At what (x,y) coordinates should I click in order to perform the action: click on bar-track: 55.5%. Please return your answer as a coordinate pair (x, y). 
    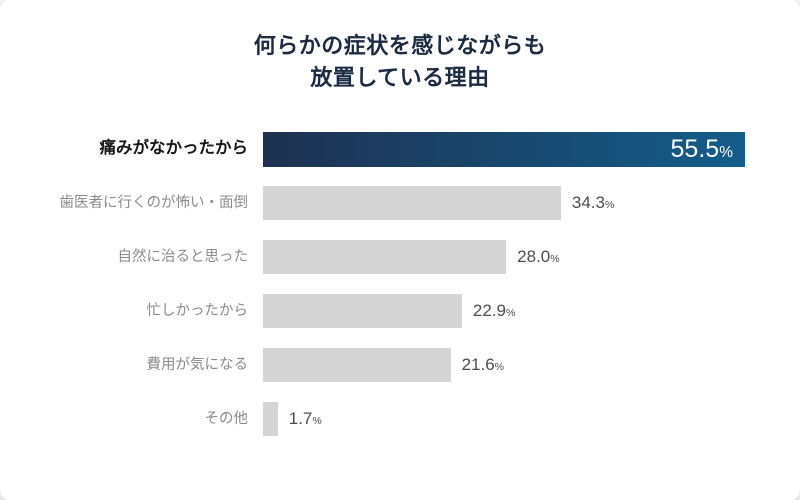
    Looking at the image, I should click on (504, 149).